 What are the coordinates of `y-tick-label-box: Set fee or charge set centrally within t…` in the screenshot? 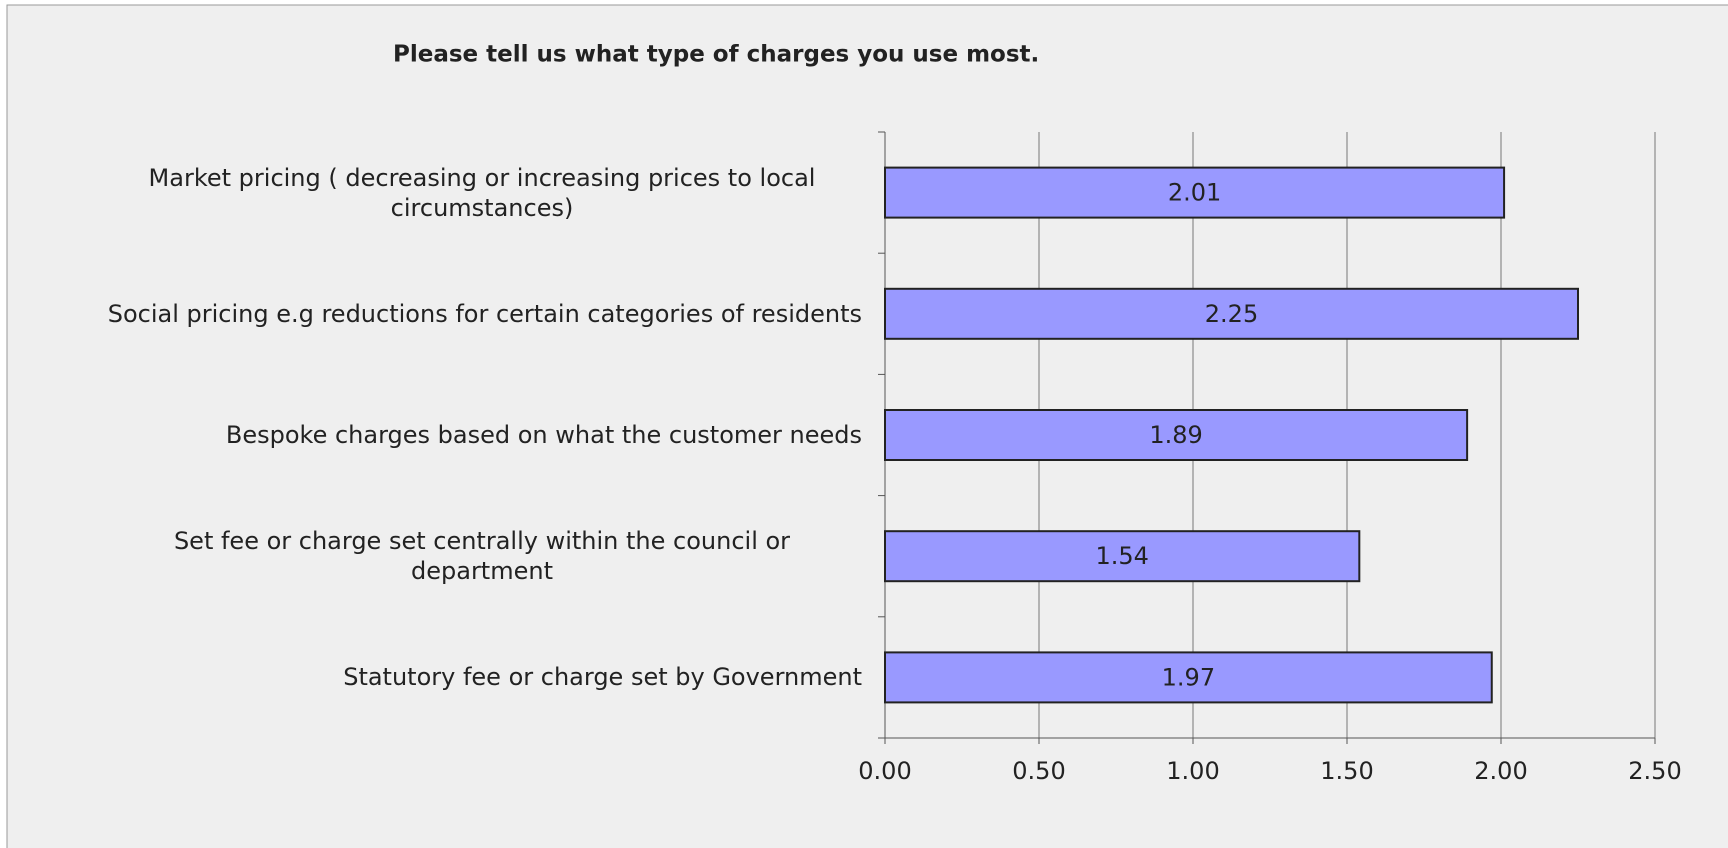 It's located at (482, 556).